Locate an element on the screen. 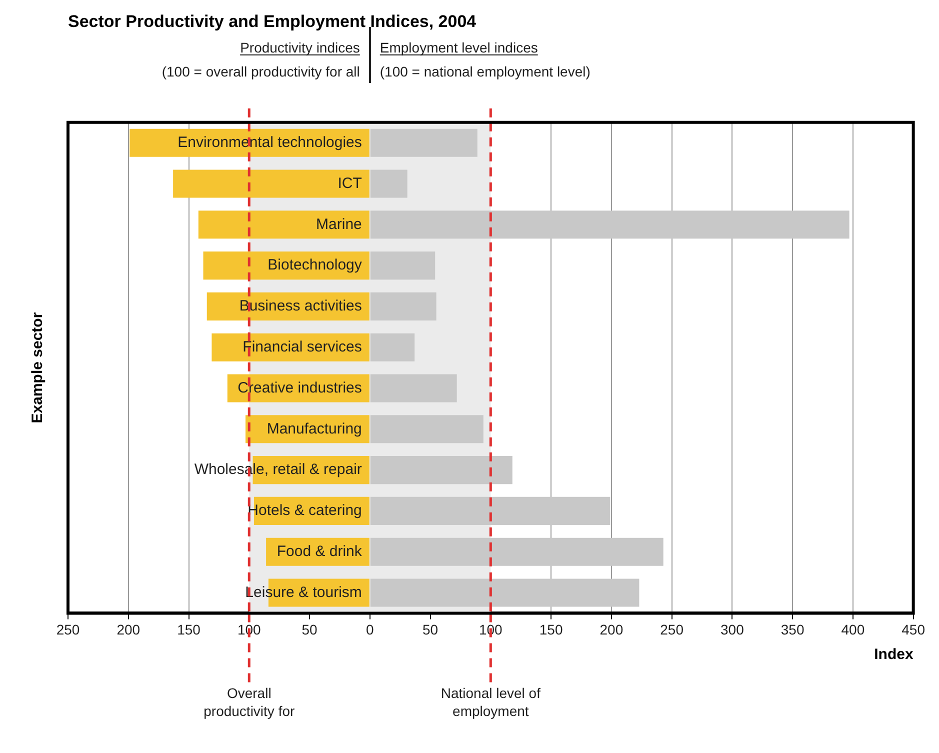 Image resolution: width=939 pixels, height=753 pixels. text: (100 = overall productivity for all is located at coordinates (261, 71).